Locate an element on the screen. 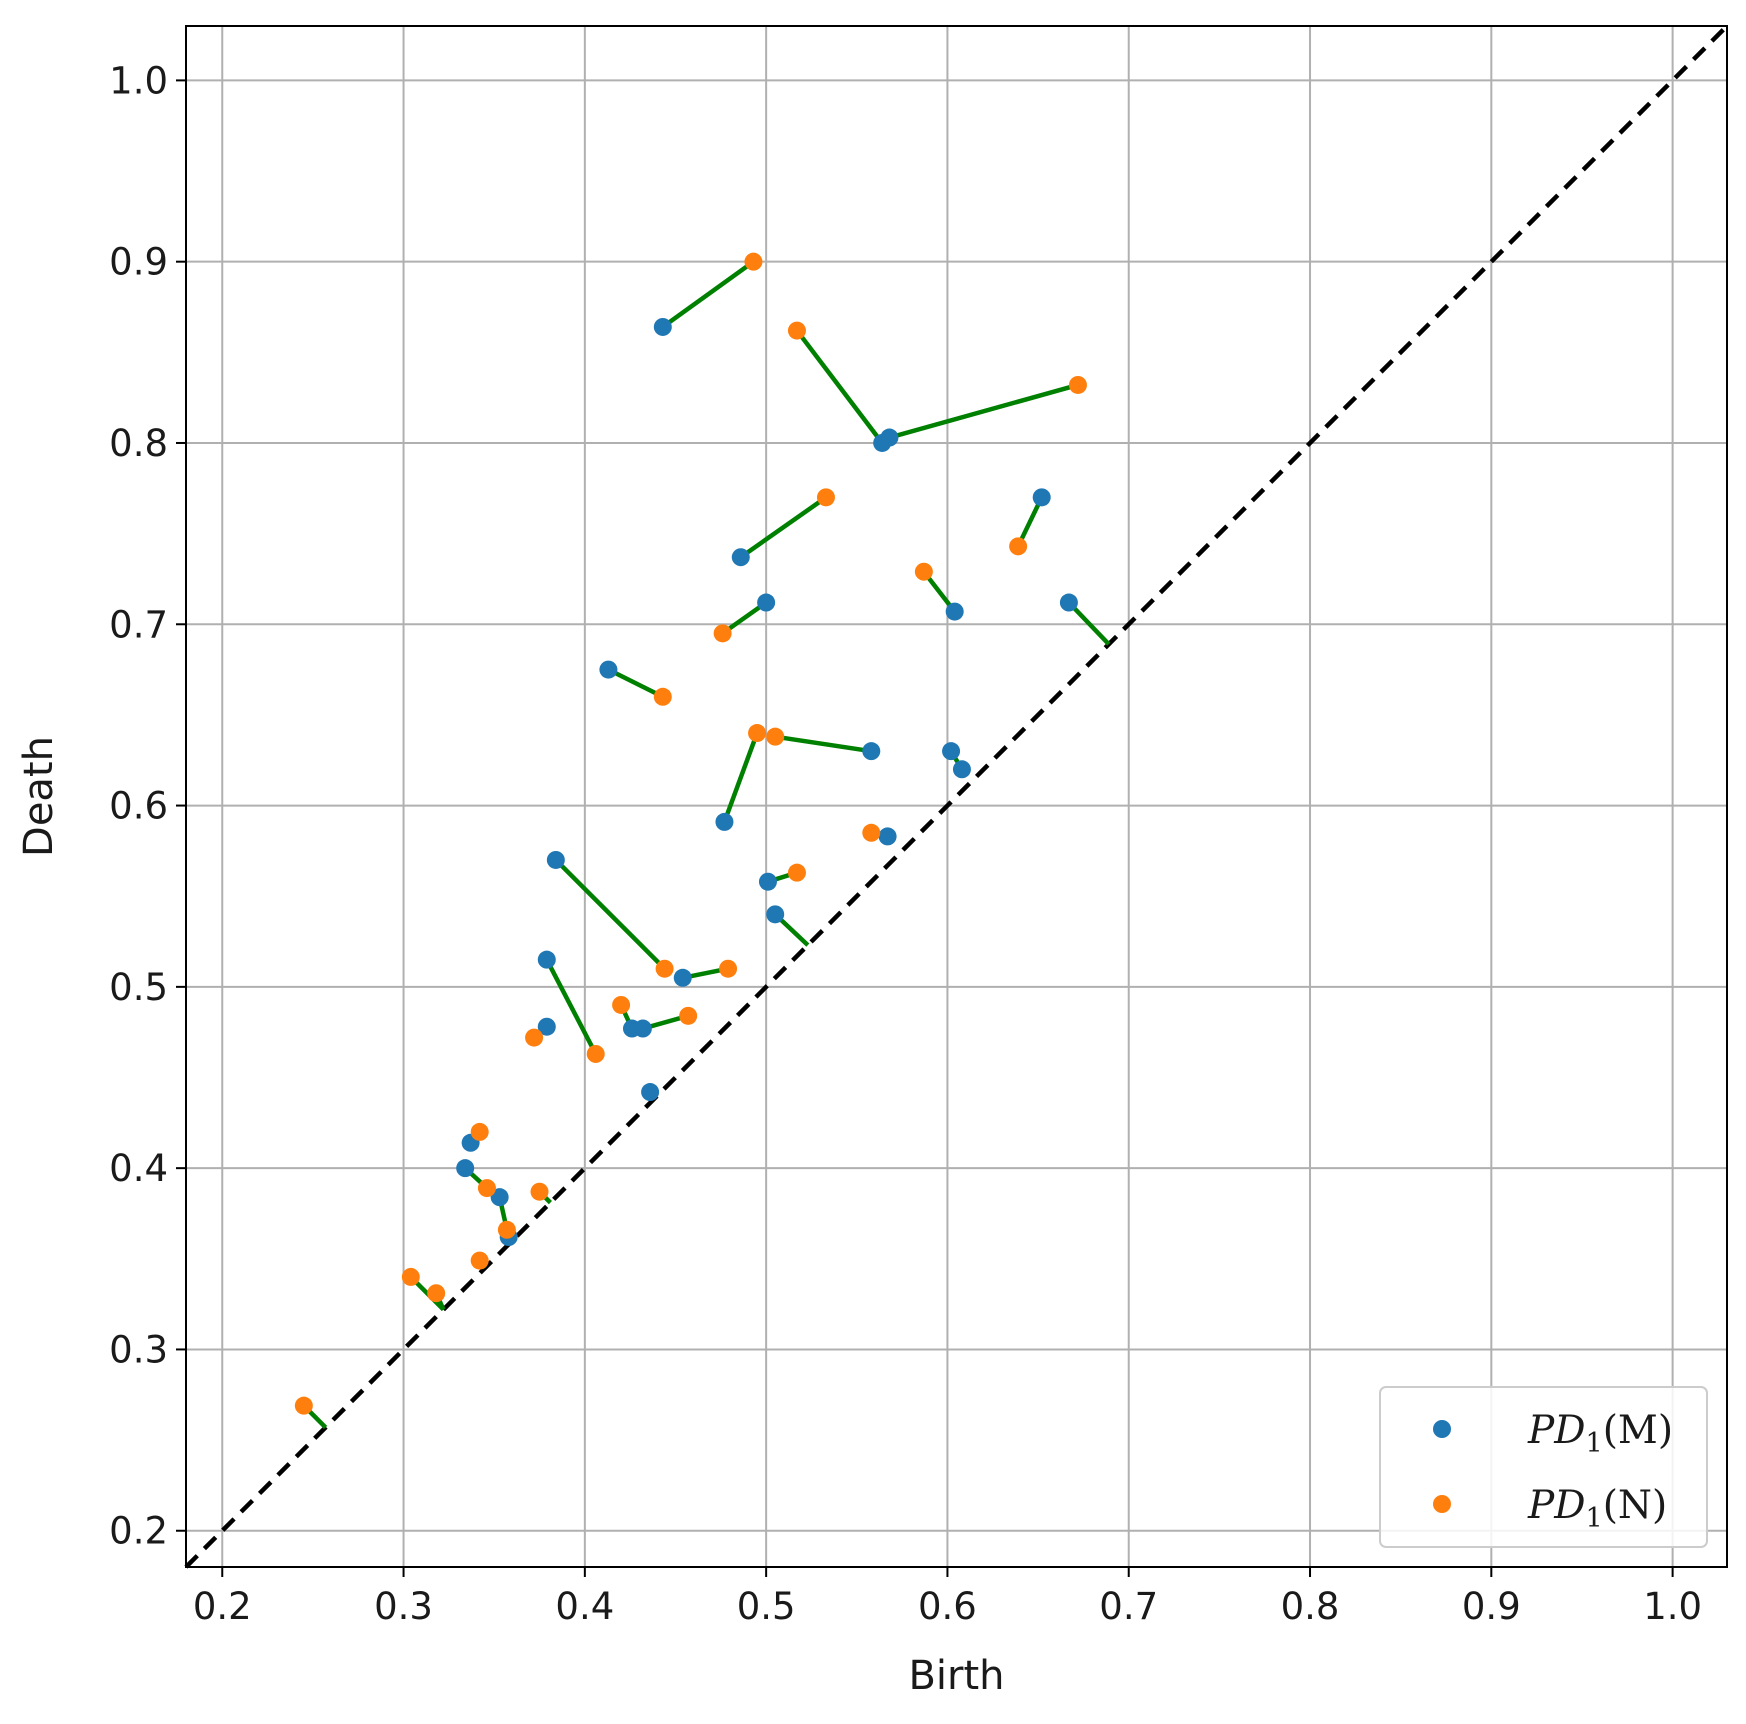 Image resolution: width=1746 pixels, height=1724 pixels. legend: PD1(M) PD1(N) is located at coordinates (1543, 1467).